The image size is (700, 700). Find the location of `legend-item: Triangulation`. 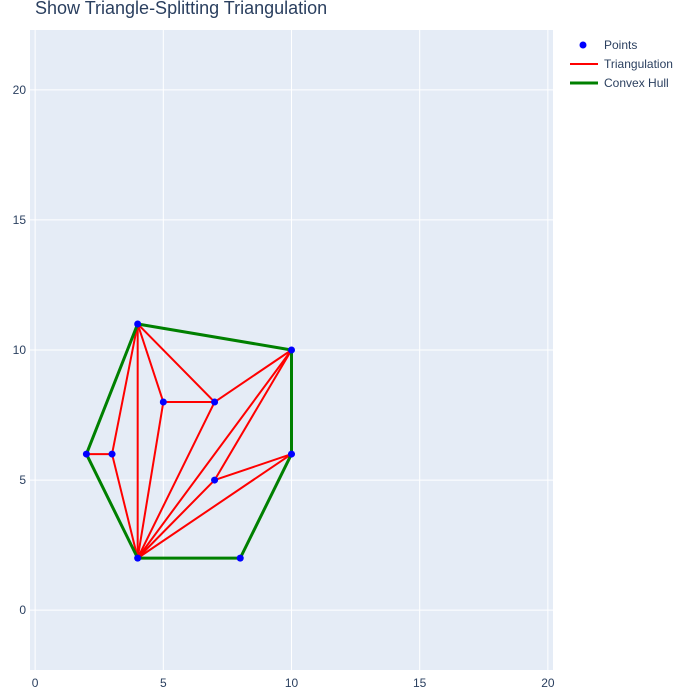

legend-item: Triangulation is located at coordinates (621, 64).